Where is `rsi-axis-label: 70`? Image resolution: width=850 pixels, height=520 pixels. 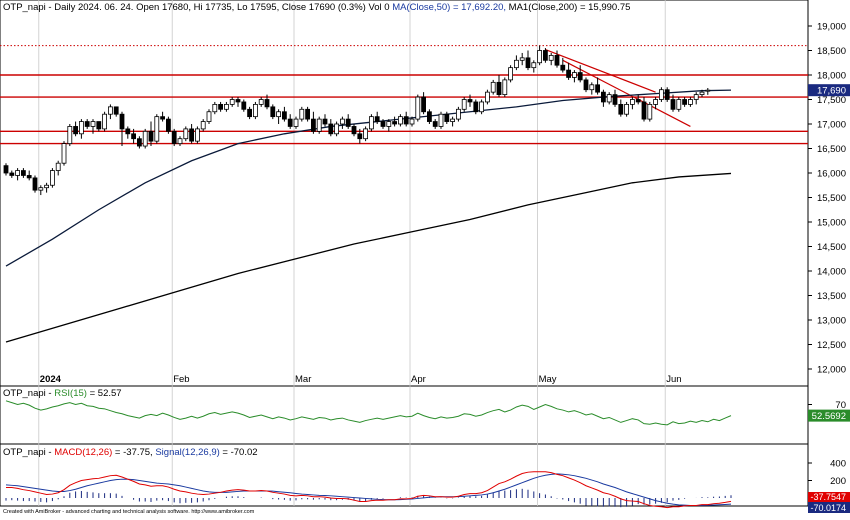
rsi-axis-label: 70 is located at coordinates (840, 405).